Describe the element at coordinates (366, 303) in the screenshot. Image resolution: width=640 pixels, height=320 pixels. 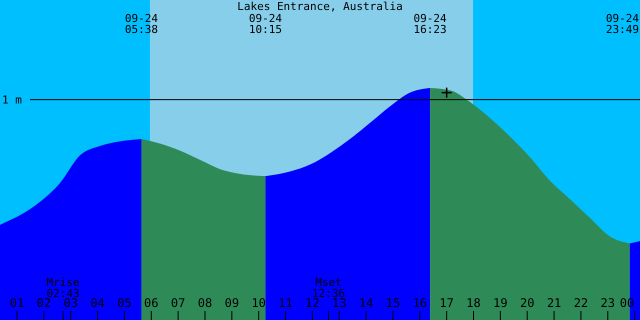
I see `x-tick-label: 14` at that location.